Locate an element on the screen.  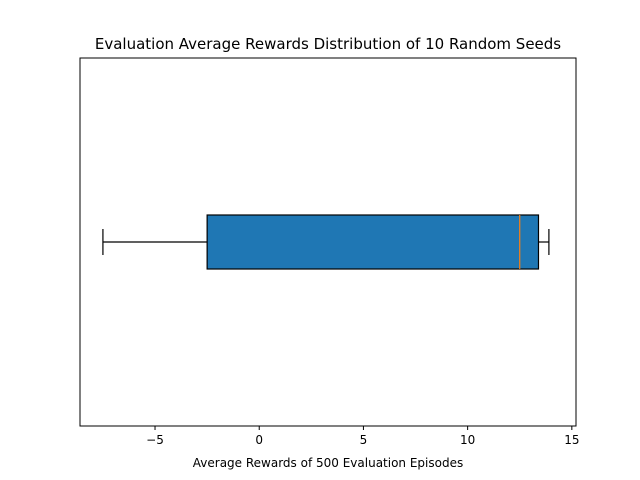
x-tick-label: 5 is located at coordinates (364, 440).